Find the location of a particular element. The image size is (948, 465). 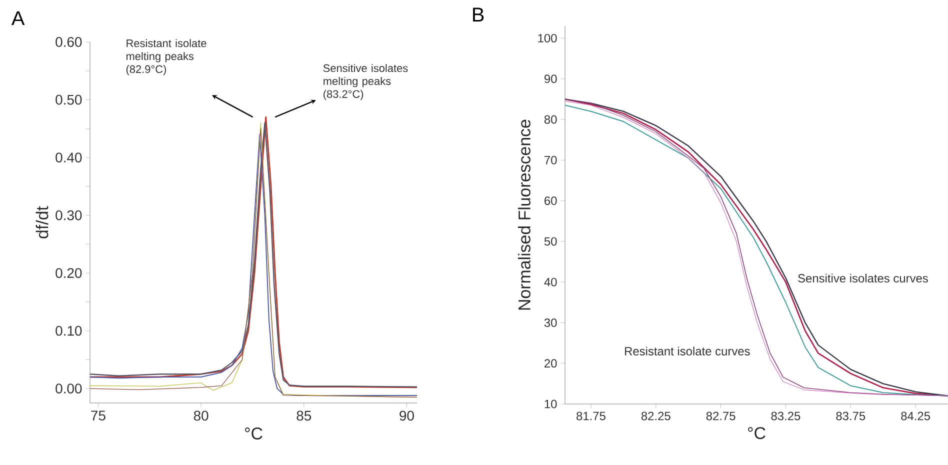

y-tick-label: 40 is located at coordinates (550, 282).